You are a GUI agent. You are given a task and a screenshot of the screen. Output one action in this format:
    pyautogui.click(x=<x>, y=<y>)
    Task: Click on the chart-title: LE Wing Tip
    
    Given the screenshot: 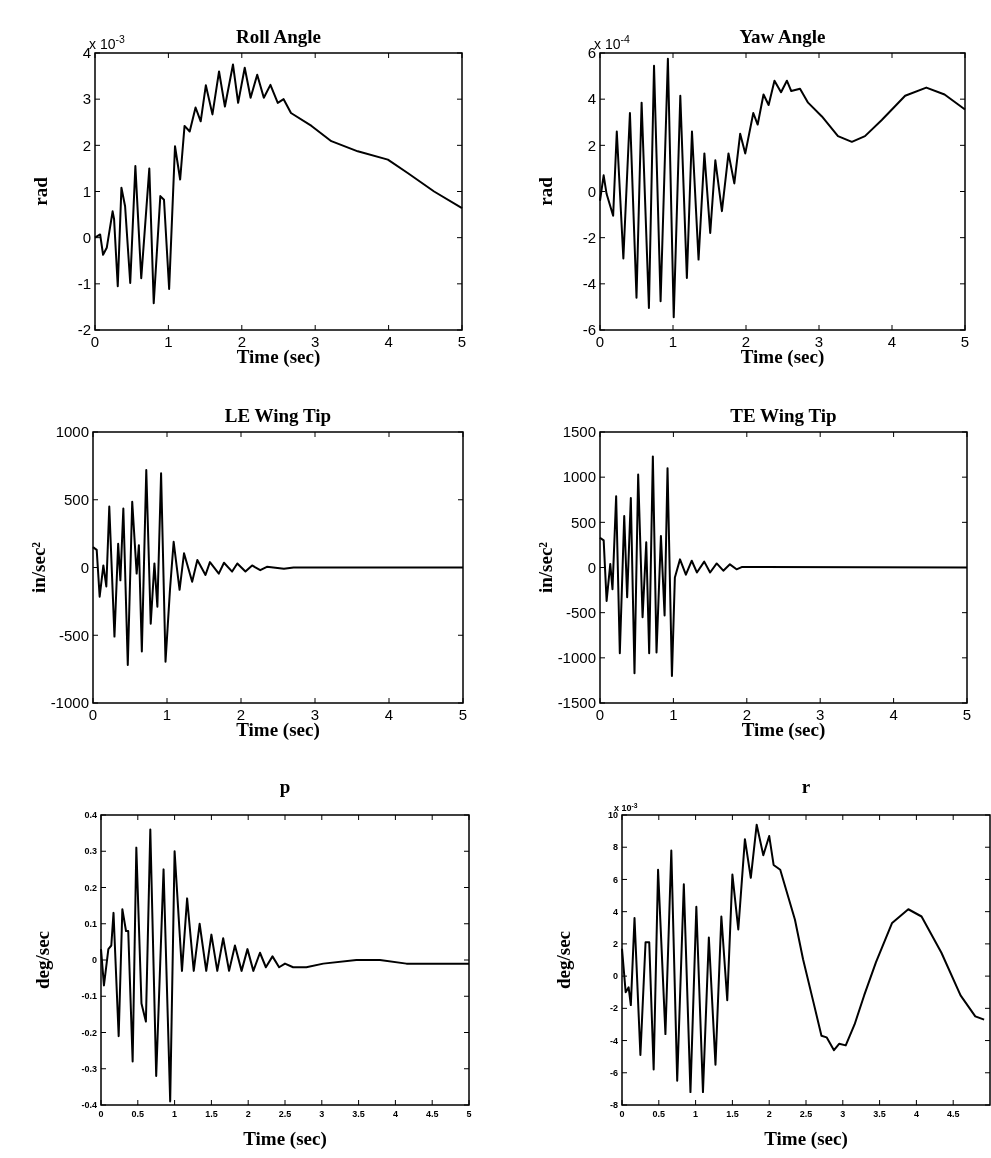 What is the action you would take?
    pyautogui.click(x=278, y=415)
    